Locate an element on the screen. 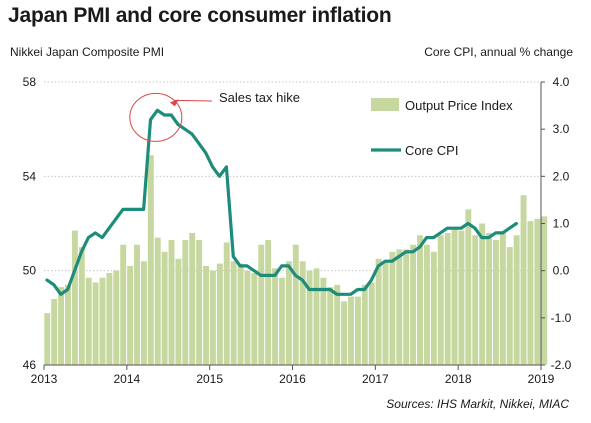  left-tick-labels: 46 50 54 58 is located at coordinates (30, 223).